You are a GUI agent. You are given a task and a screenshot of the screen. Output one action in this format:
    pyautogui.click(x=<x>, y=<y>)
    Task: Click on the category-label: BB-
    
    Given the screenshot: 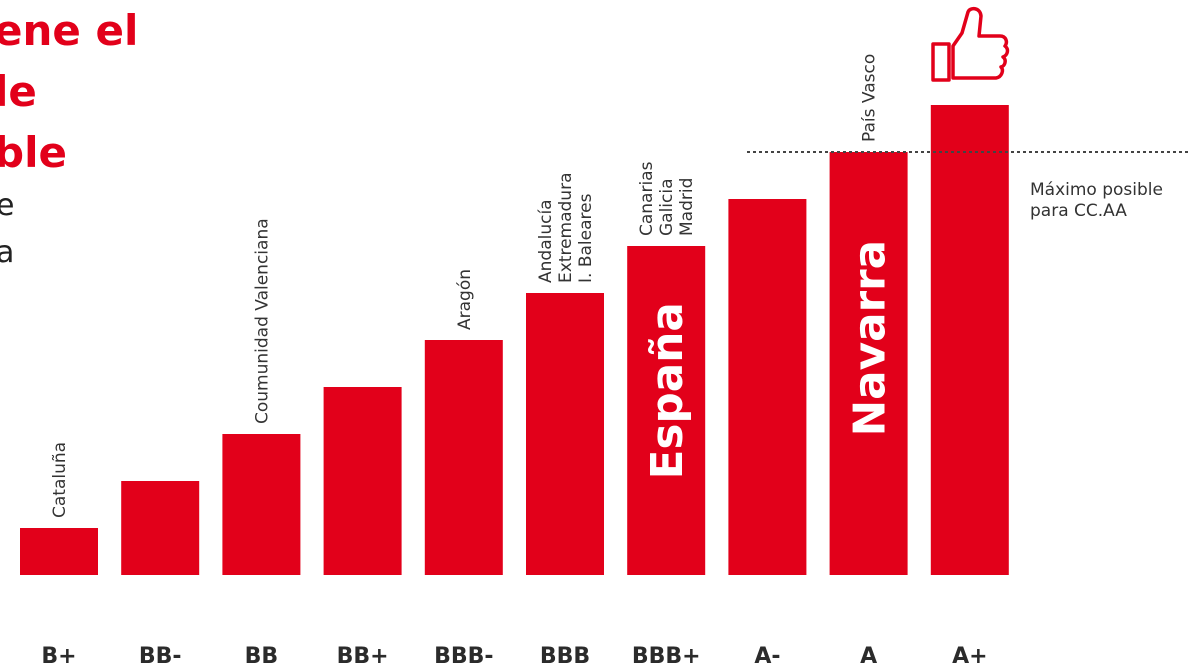 What is the action you would take?
    pyautogui.click(x=160, y=656)
    